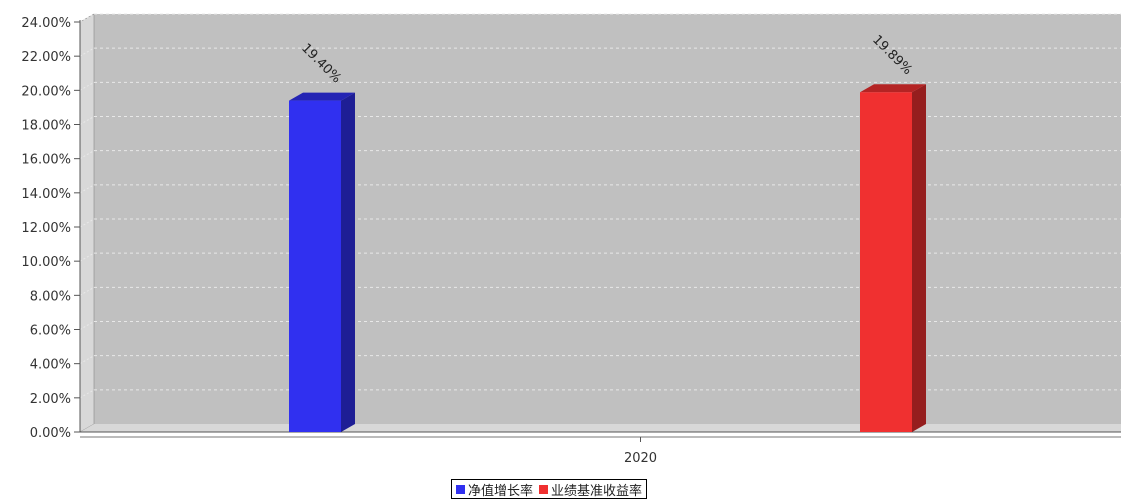 Image resolution: width=1121 pixels, height=501 pixels. Describe the element at coordinates (46, 262) in the screenshot. I see `y-tick-label: 10.00%` at that location.